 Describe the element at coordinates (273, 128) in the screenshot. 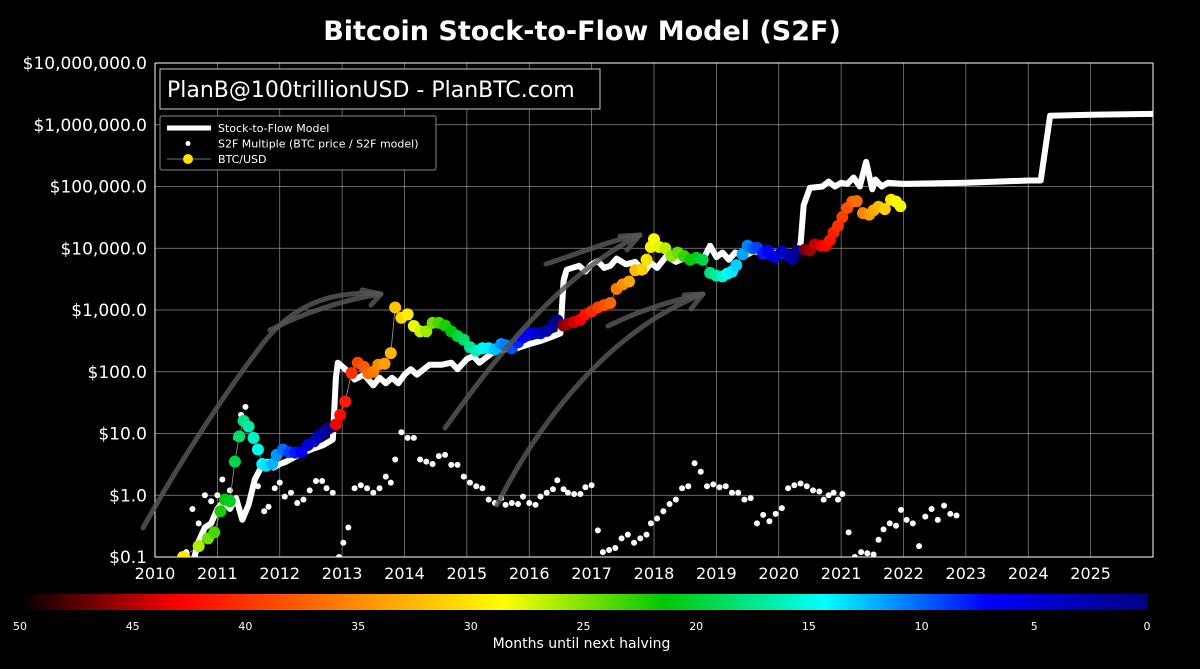

I see `legend-label: Stock-to-Flow Model` at that location.